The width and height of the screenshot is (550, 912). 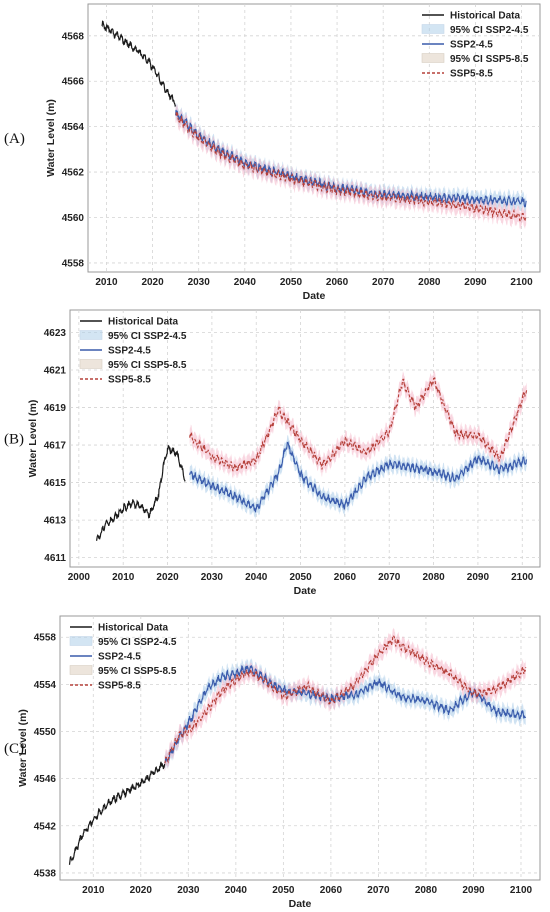 What do you see at coordinates (14, 440) in the screenshot?
I see `panel-label: (B)` at bounding box center [14, 440].